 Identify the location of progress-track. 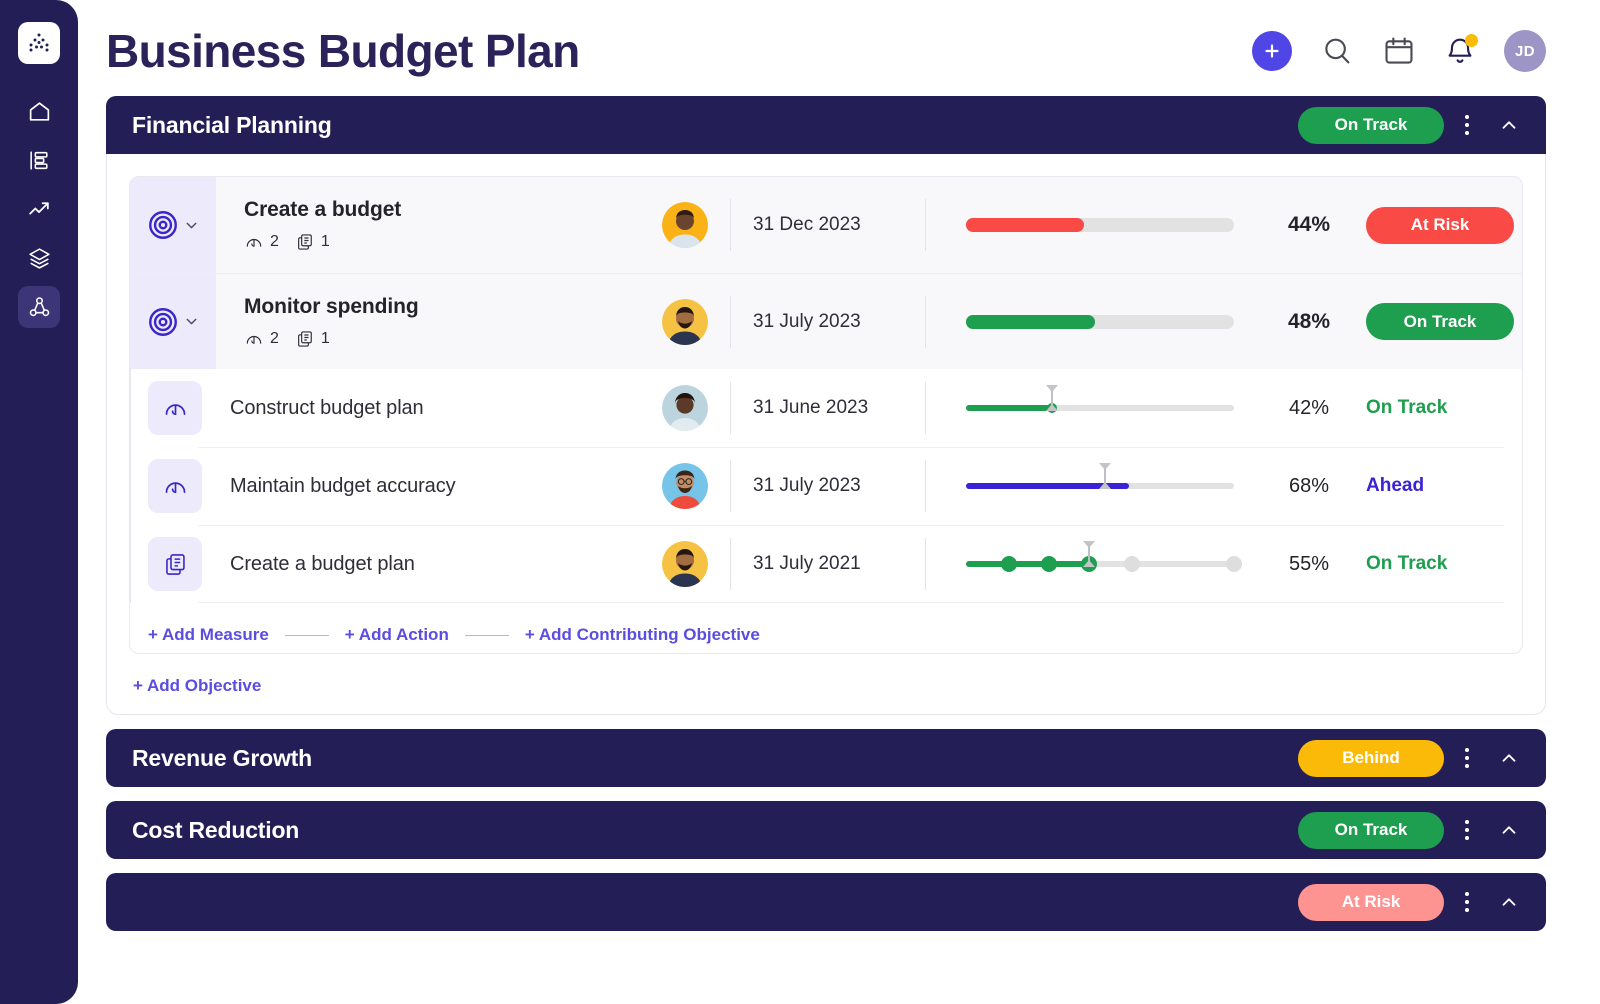
(1100, 321).